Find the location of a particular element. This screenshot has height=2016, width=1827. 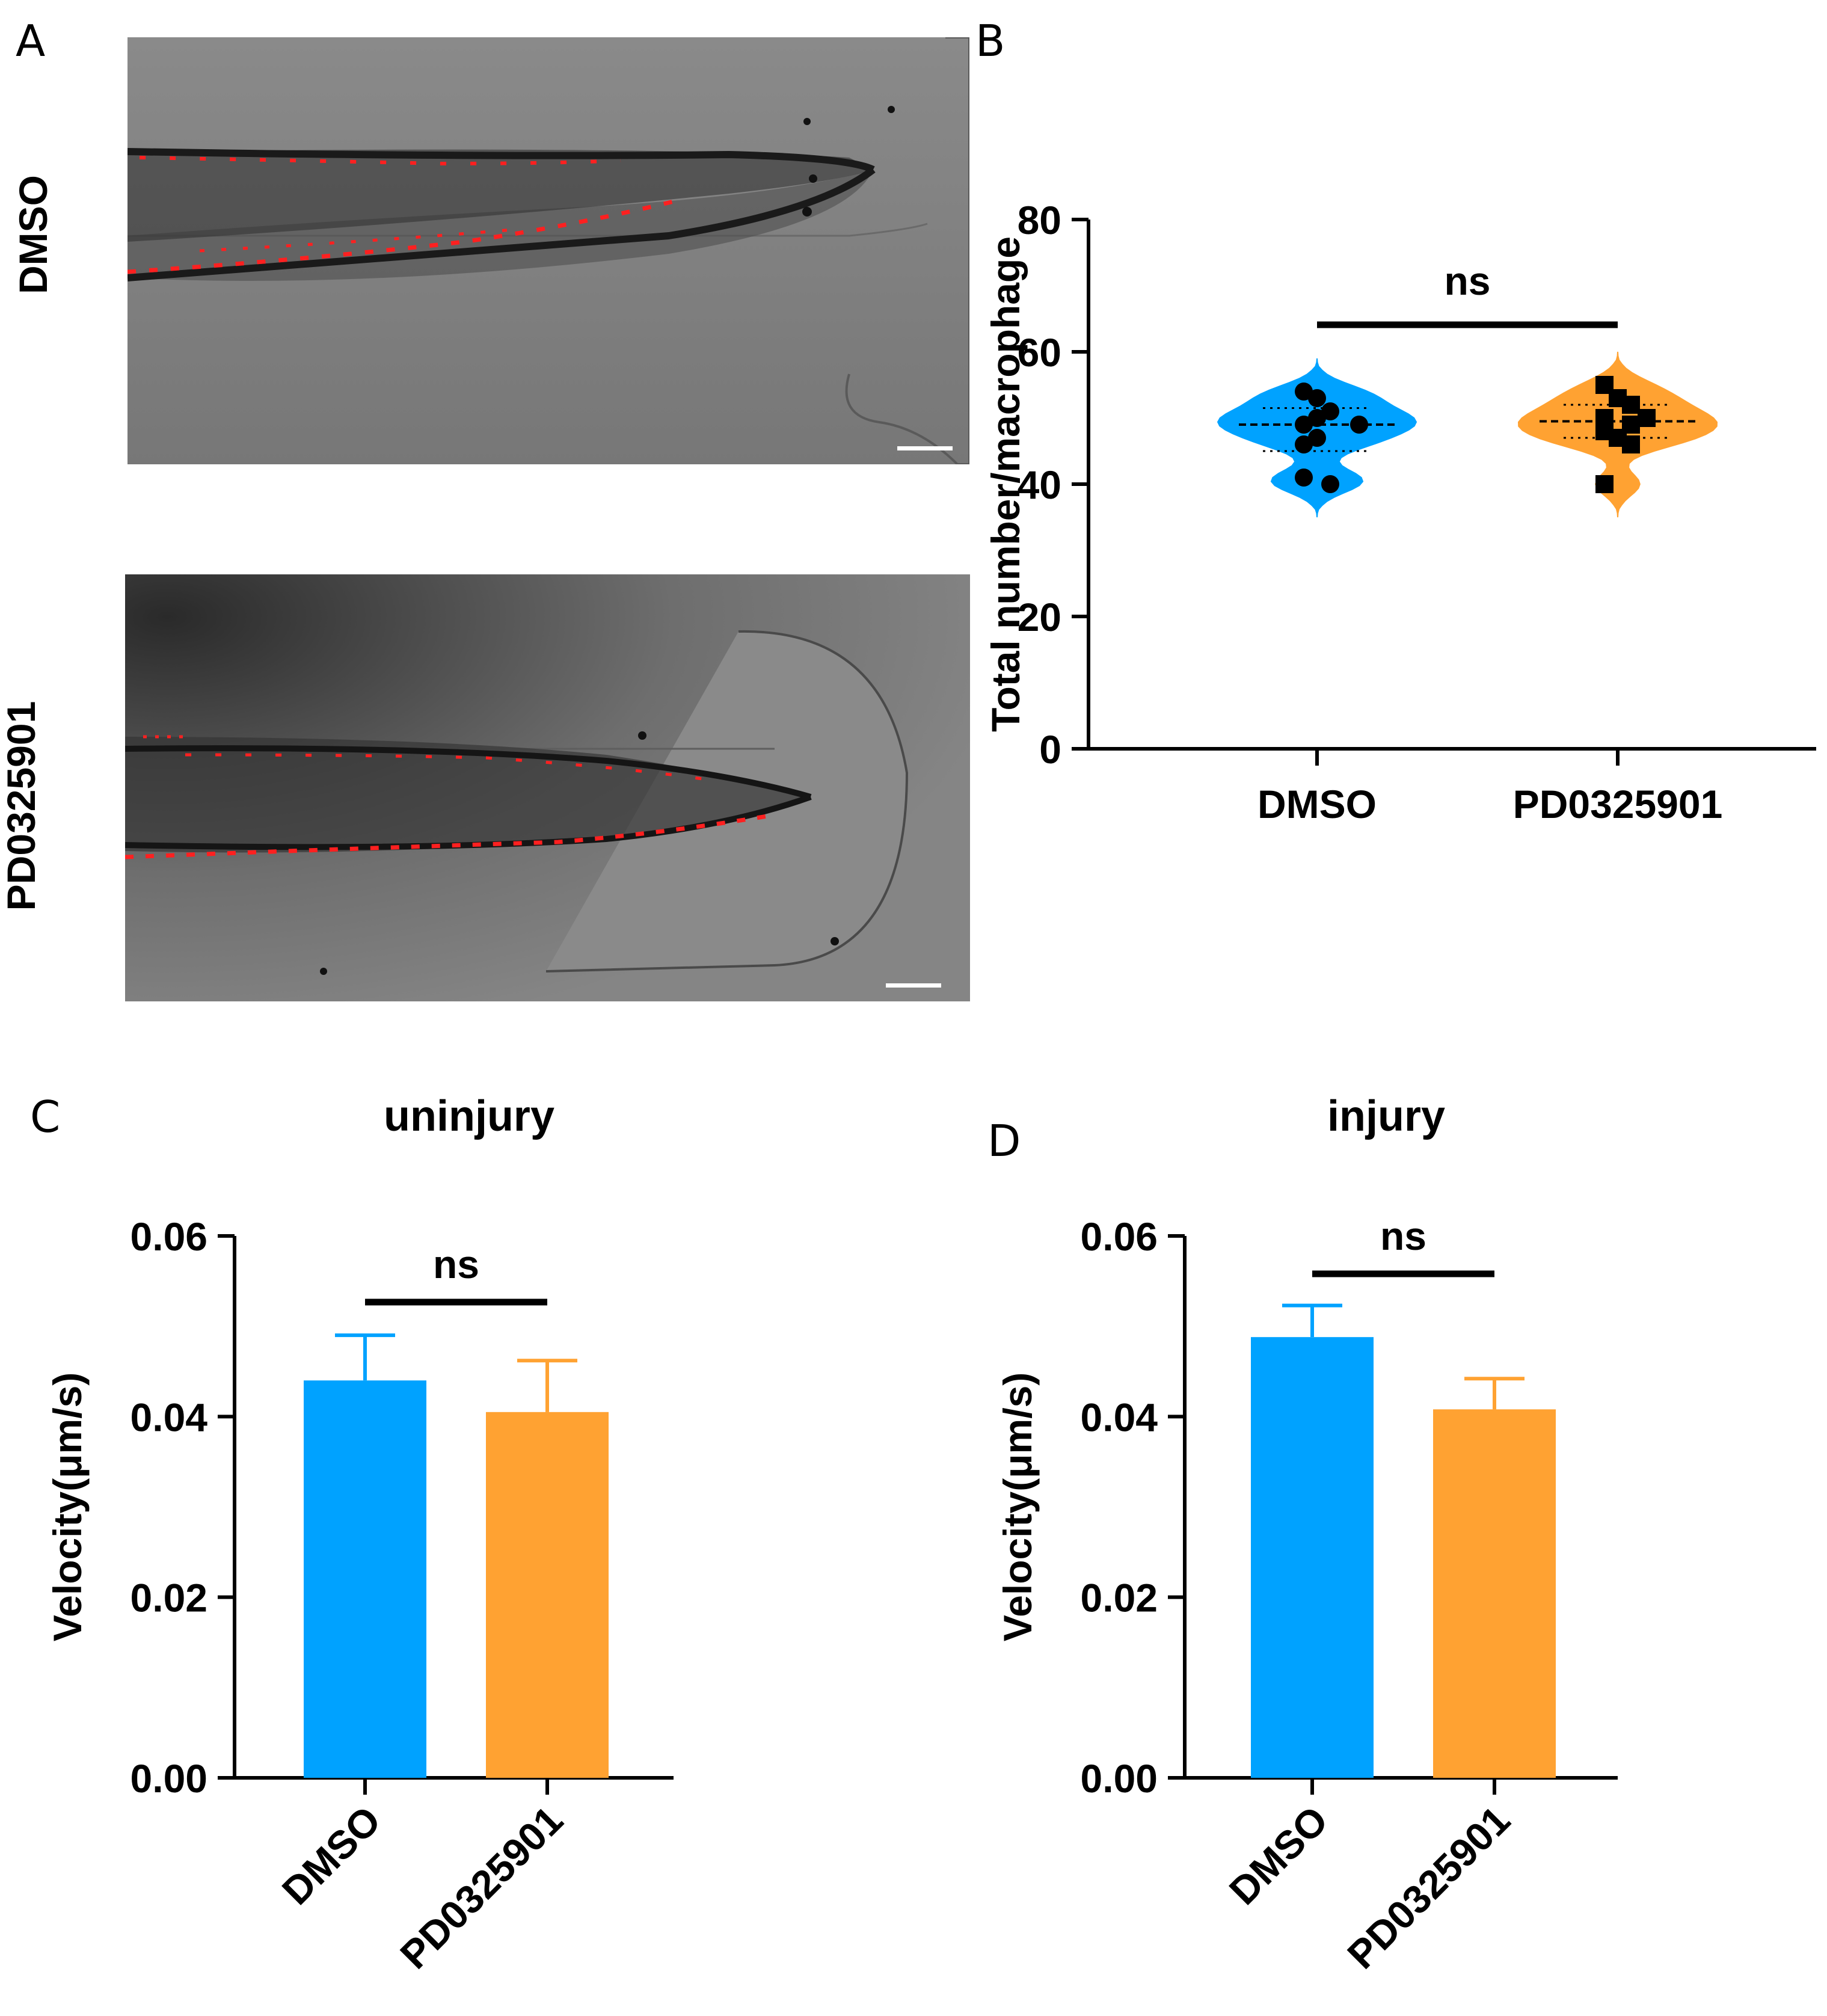

microscopy-image-dmso is located at coordinates (548, 251).